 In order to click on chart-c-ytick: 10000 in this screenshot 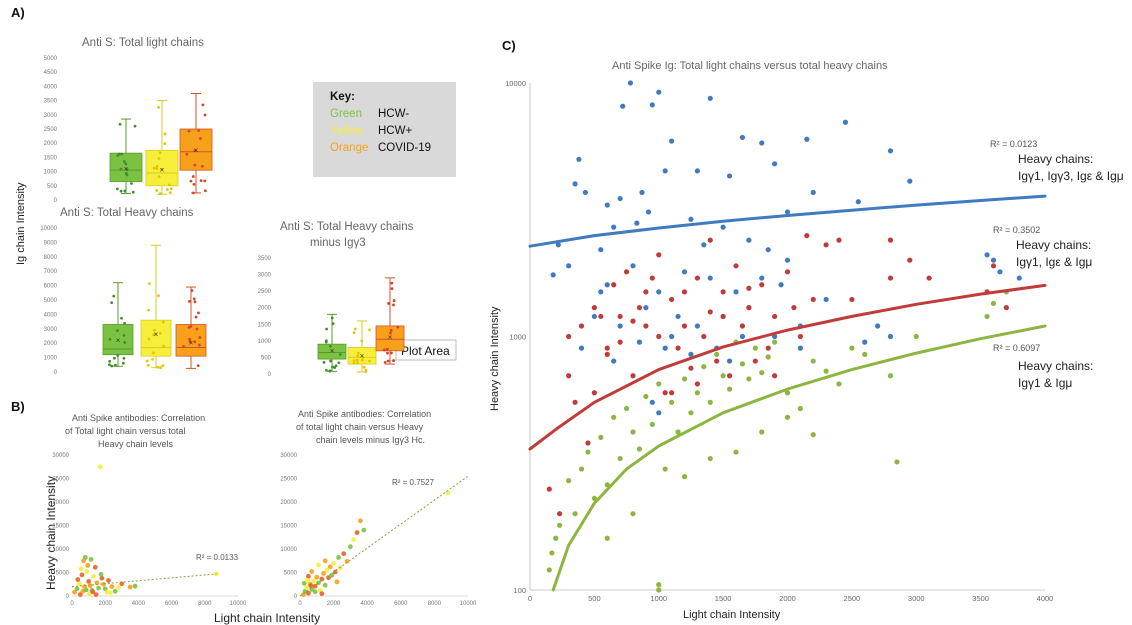, I will do `click(515, 83)`.